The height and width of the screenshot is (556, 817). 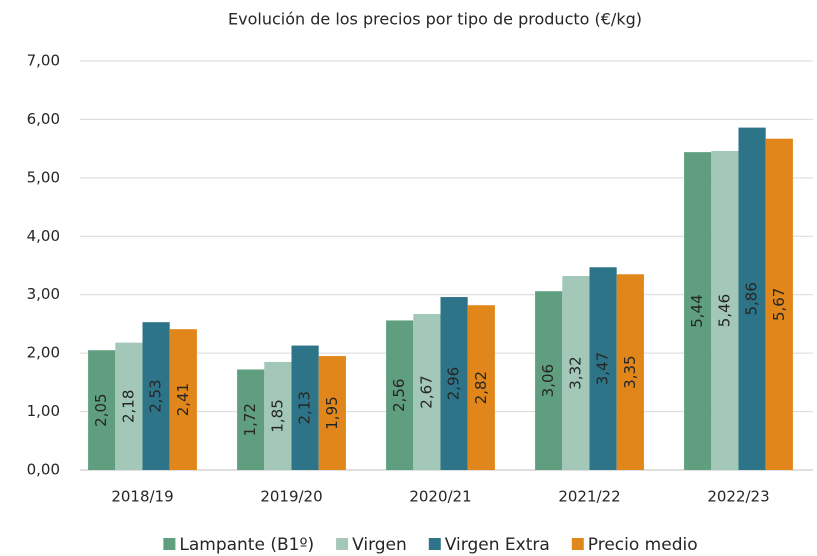 What do you see at coordinates (589, 497) in the screenshot?
I see `x-tick-label: 2021/22` at bounding box center [589, 497].